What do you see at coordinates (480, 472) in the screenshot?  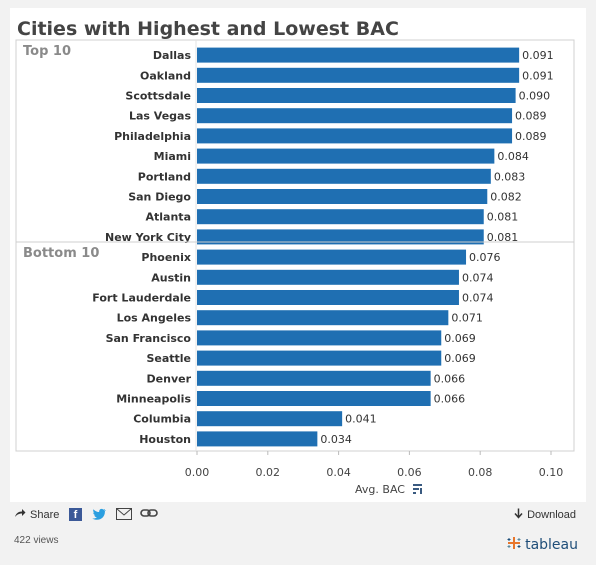 I see `x-tick-label: 0.08` at bounding box center [480, 472].